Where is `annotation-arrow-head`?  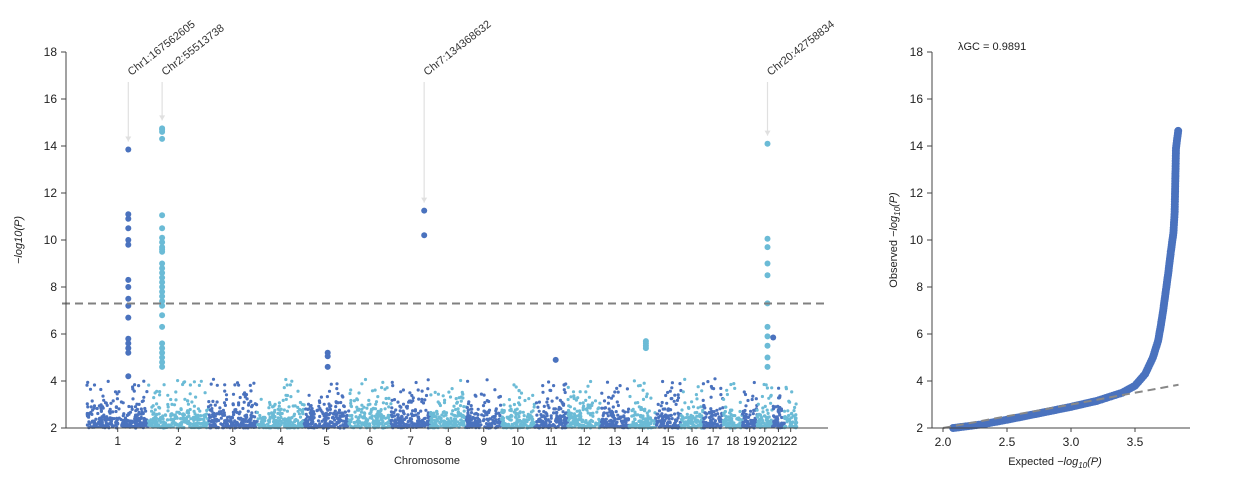 annotation-arrow-head is located at coordinates (424, 200).